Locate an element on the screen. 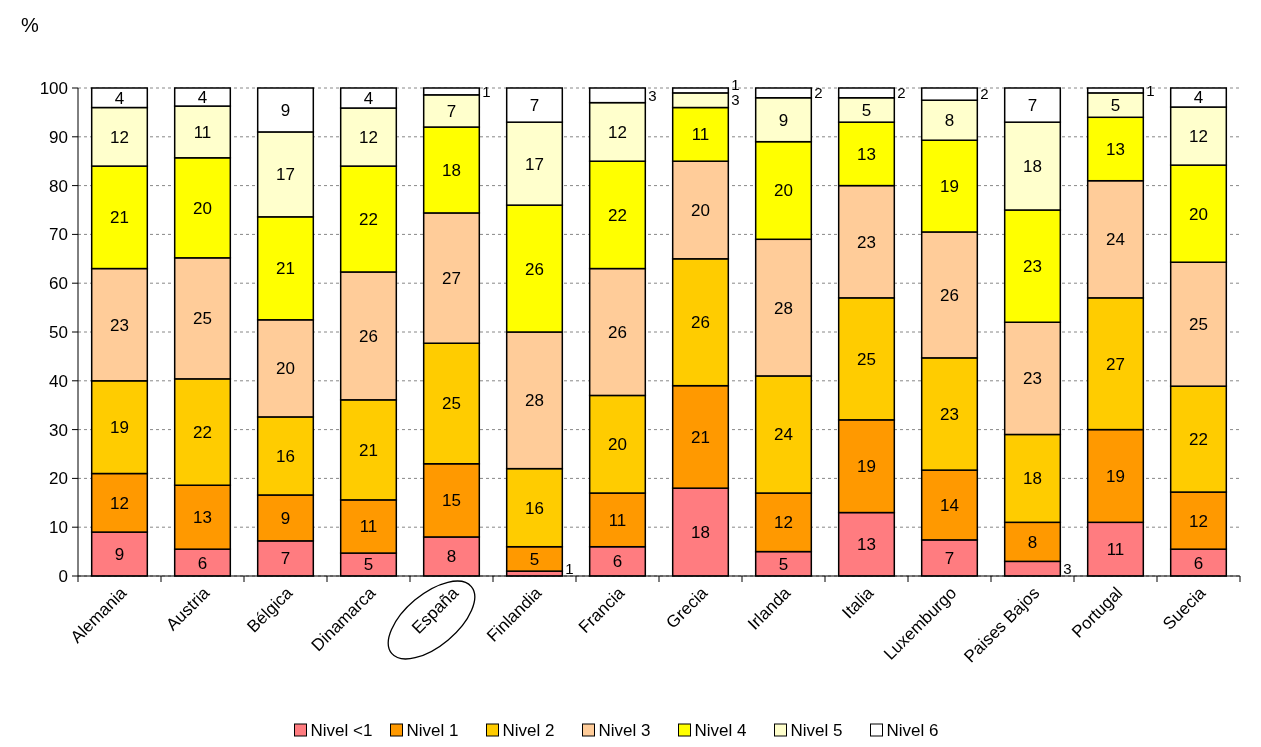 This screenshot has height=747, width=1261. legend-label: Nivel <1 is located at coordinates (341, 730).